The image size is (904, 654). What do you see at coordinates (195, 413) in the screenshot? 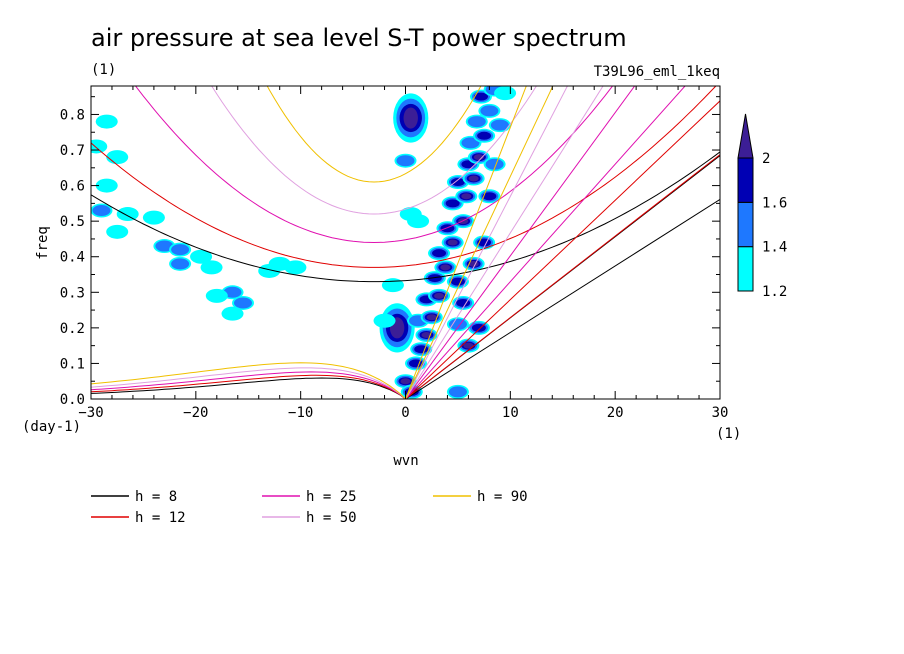
I see `x-tick-label: −20` at bounding box center [195, 413].